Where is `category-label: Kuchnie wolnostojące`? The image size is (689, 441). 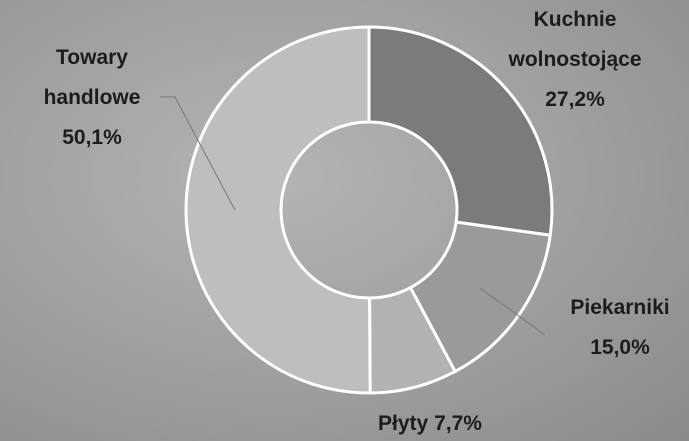
category-label: Kuchnie wolnostojące is located at coordinates (575, 39).